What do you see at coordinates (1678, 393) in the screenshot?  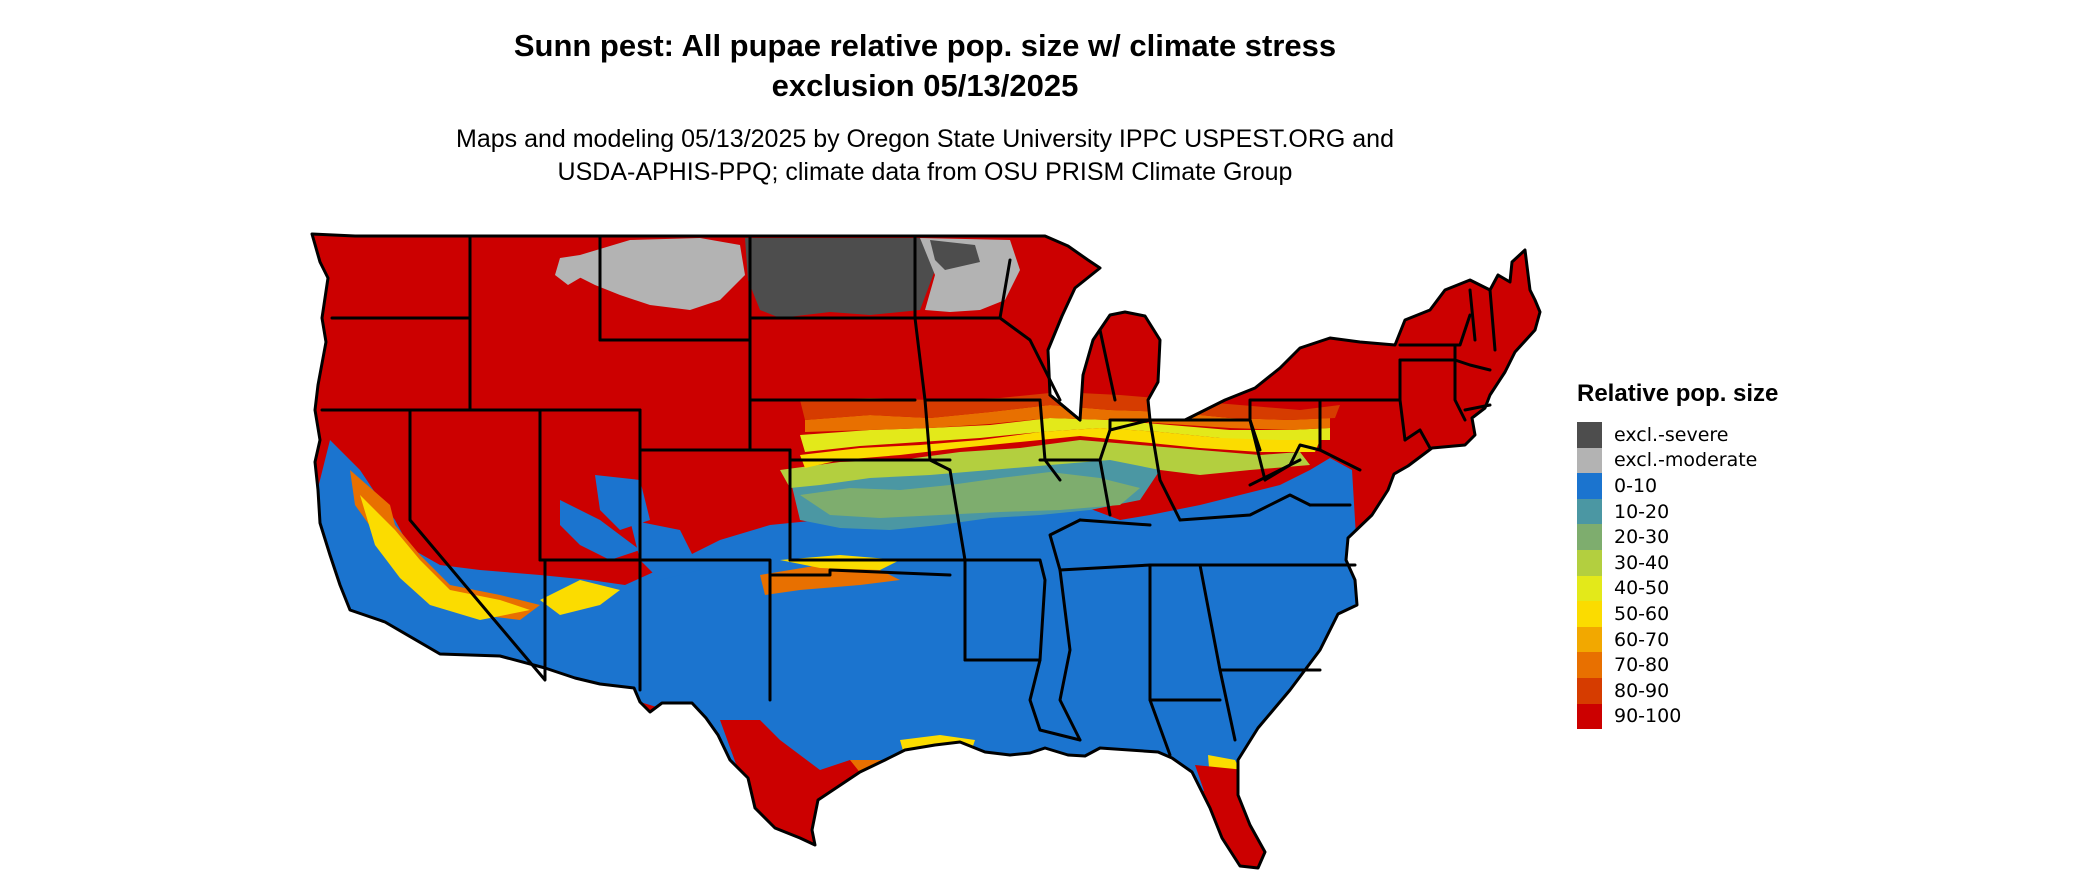 I see `legend-title: Relative pop. size` at bounding box center [1678, 393].